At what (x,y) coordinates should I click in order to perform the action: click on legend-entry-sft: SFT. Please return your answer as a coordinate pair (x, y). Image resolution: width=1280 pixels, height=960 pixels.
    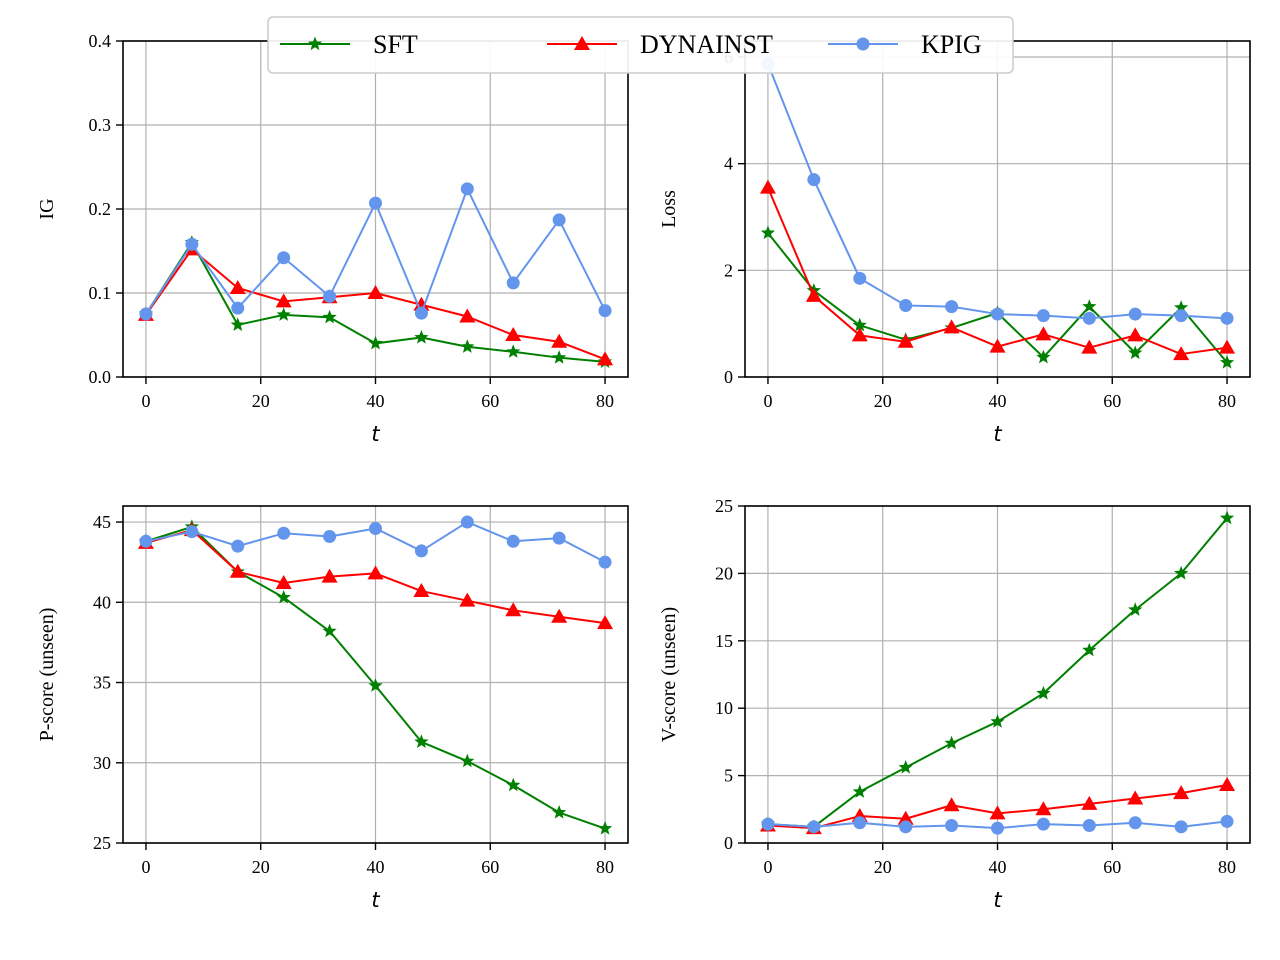
    Looking at the image, I should click on (349, 44).